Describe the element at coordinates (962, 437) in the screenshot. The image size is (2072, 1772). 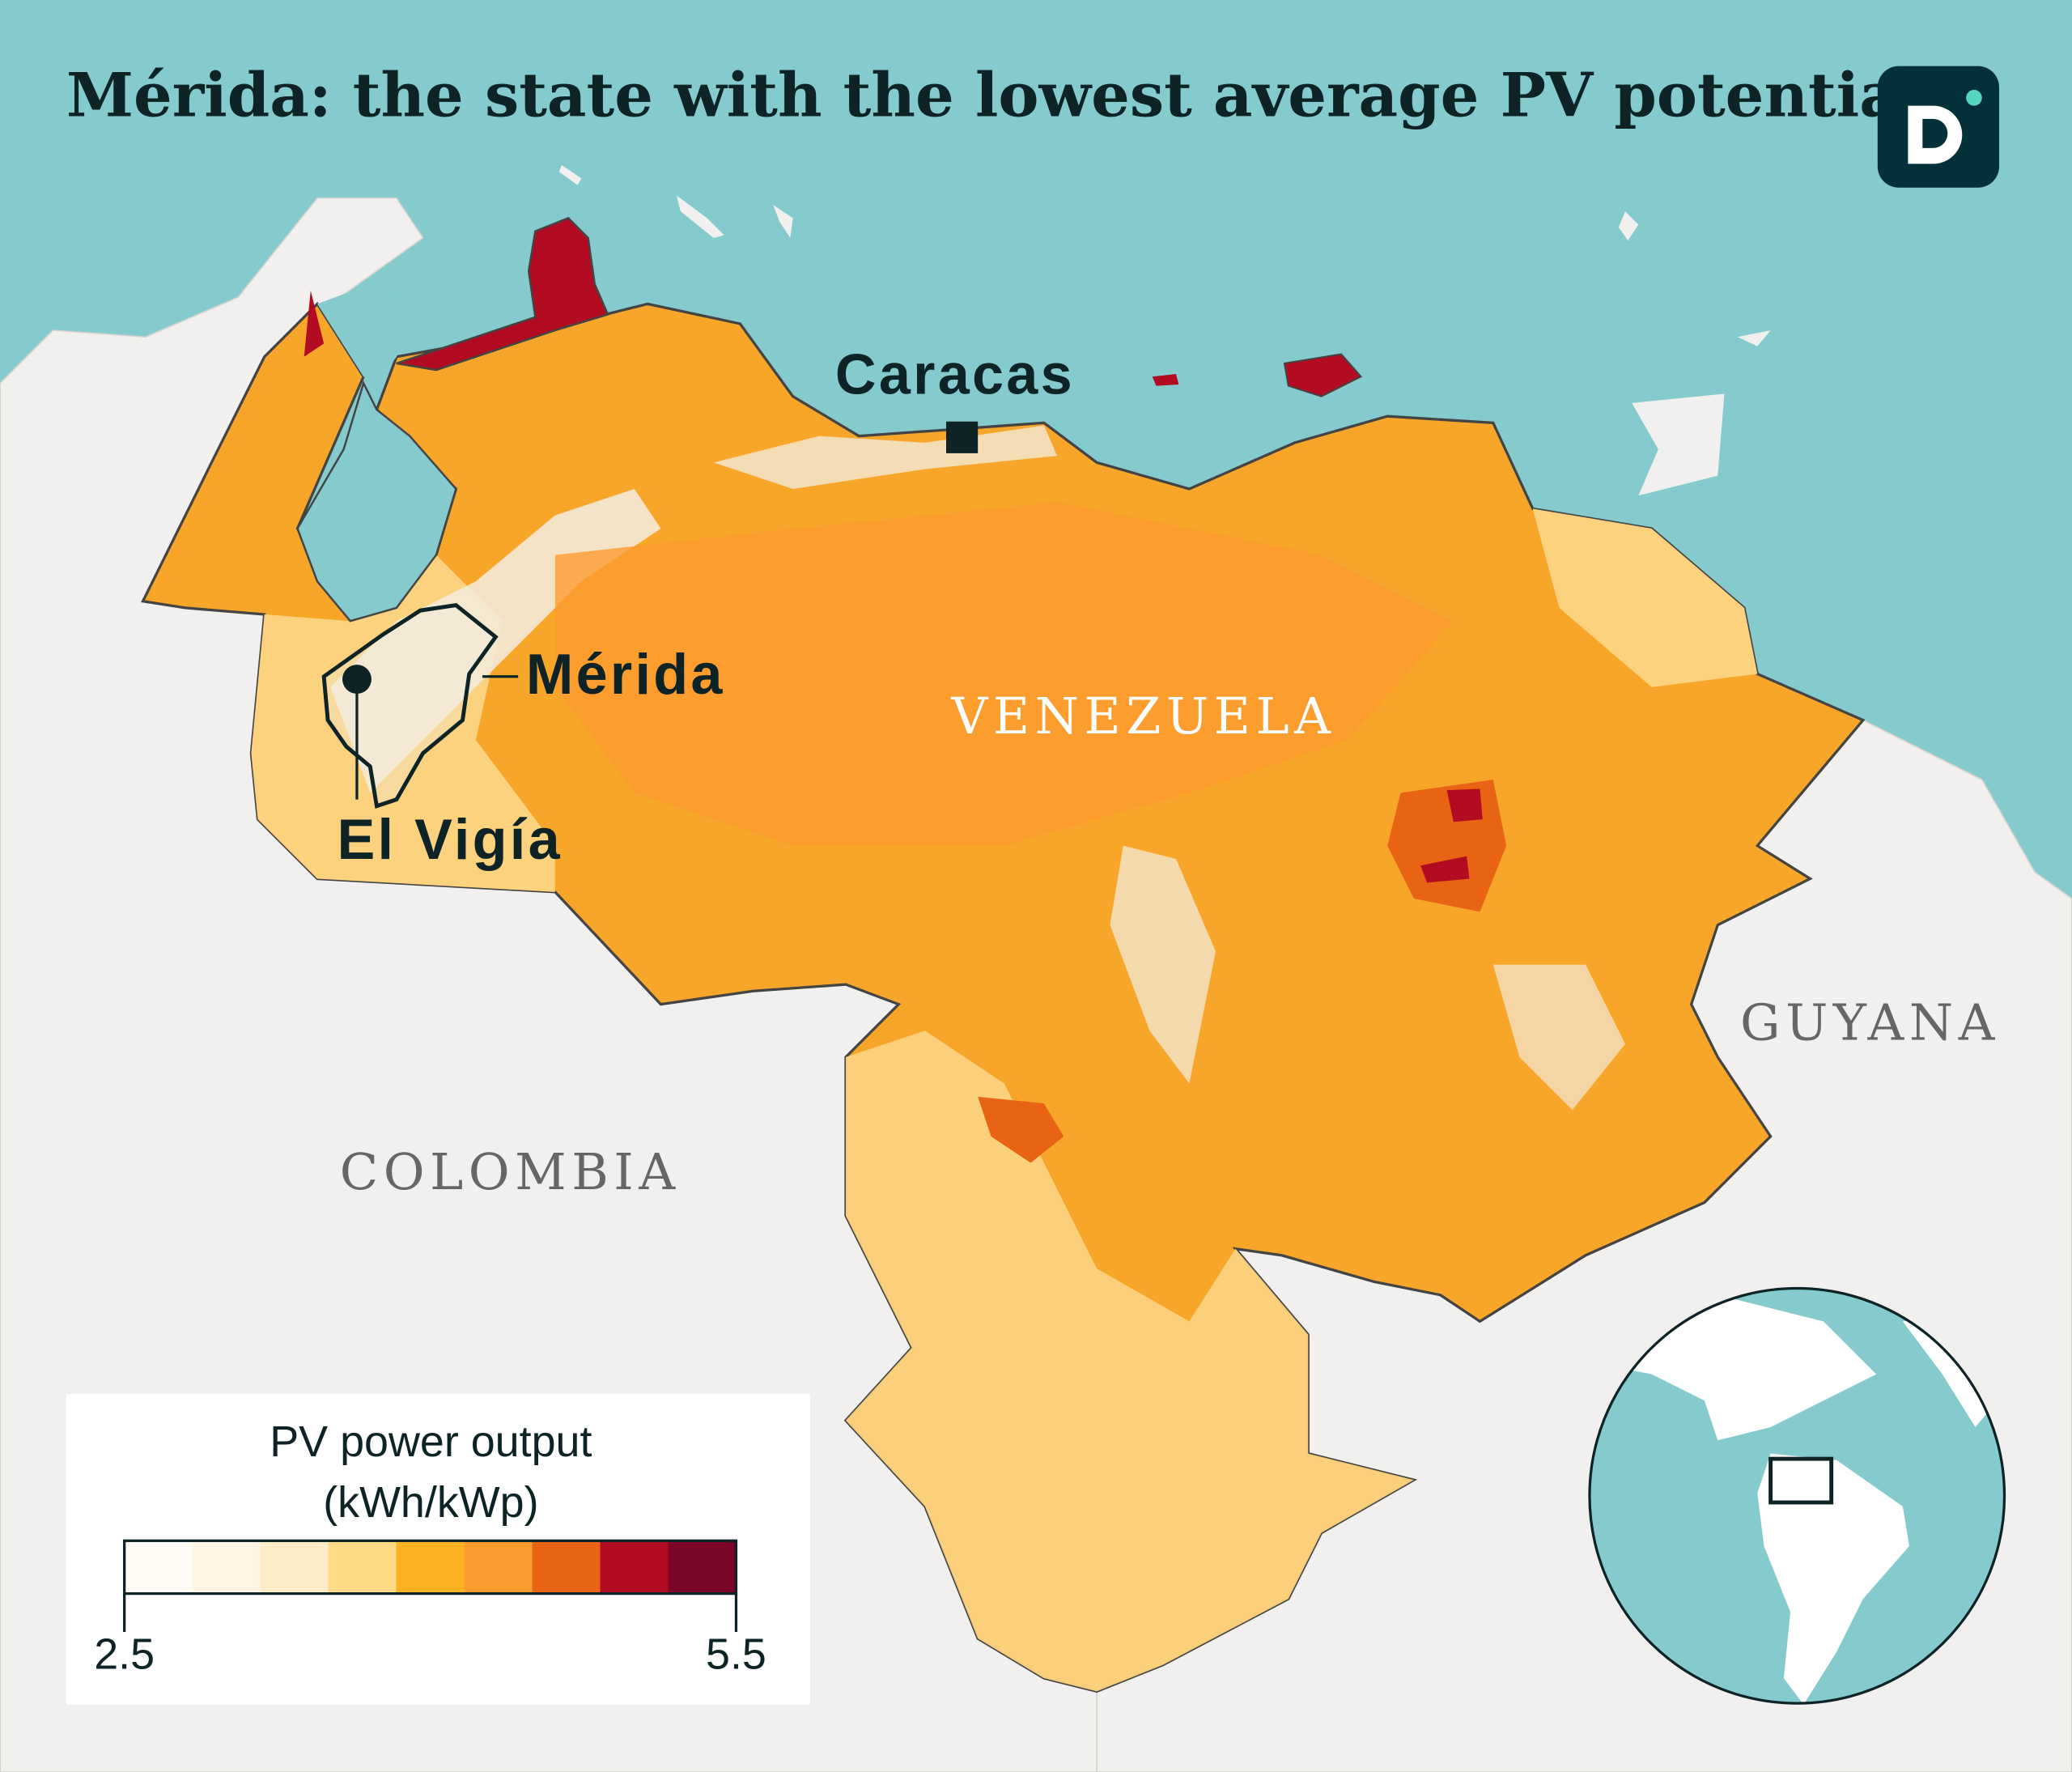
I see `caracas-marker` at that location.